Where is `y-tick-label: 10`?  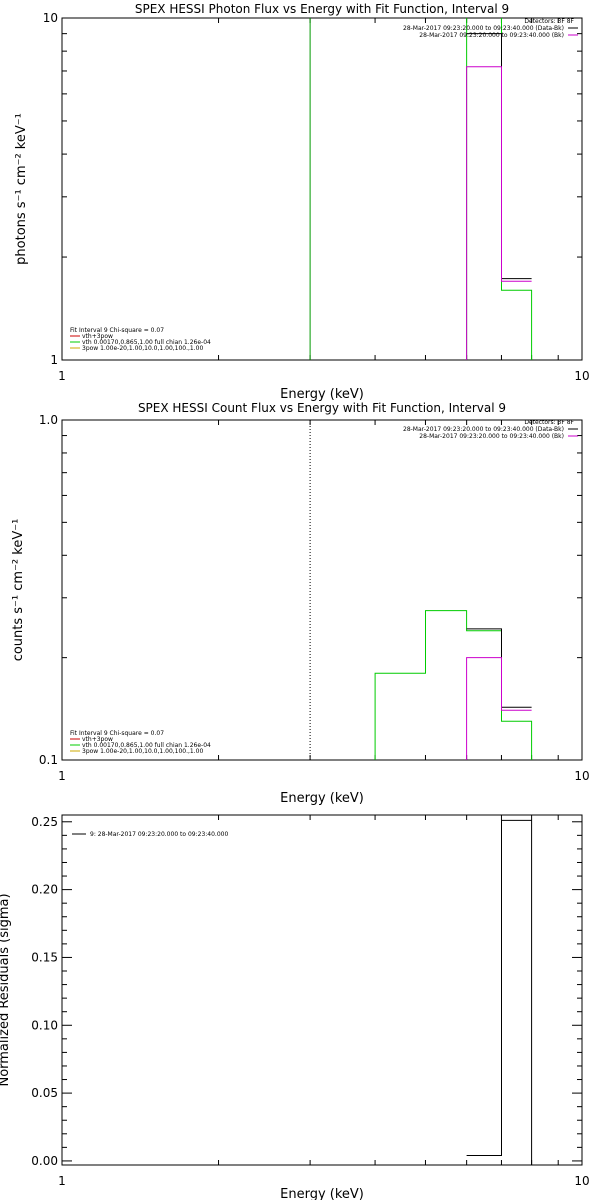
y-tick-label: 10 is located at coordinates (50, 18).